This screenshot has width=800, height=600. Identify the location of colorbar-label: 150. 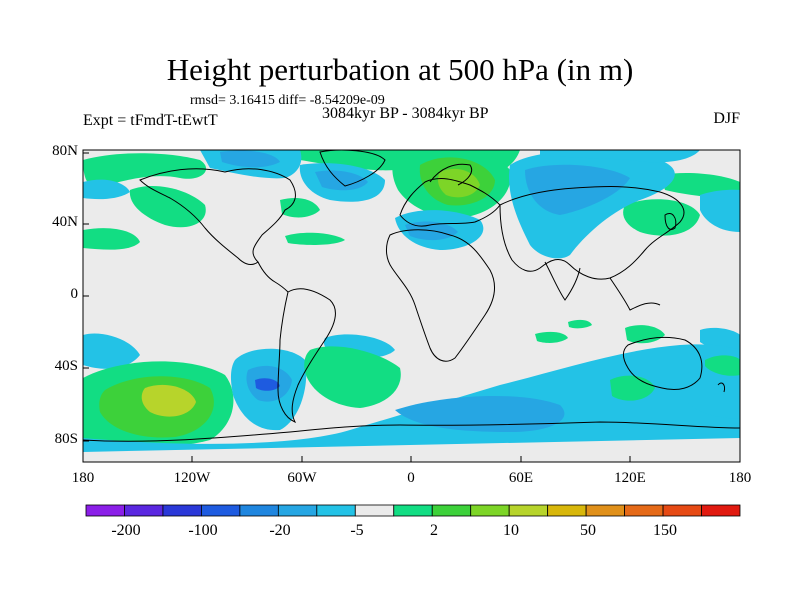
(665, 530).